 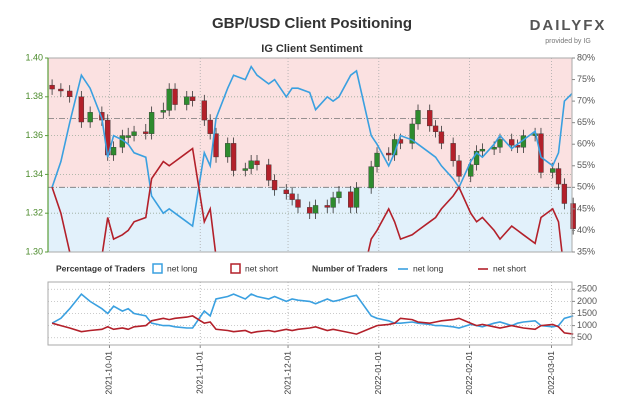 I want to click on y2-tick-label: 60%, so click(x=586, y=144).